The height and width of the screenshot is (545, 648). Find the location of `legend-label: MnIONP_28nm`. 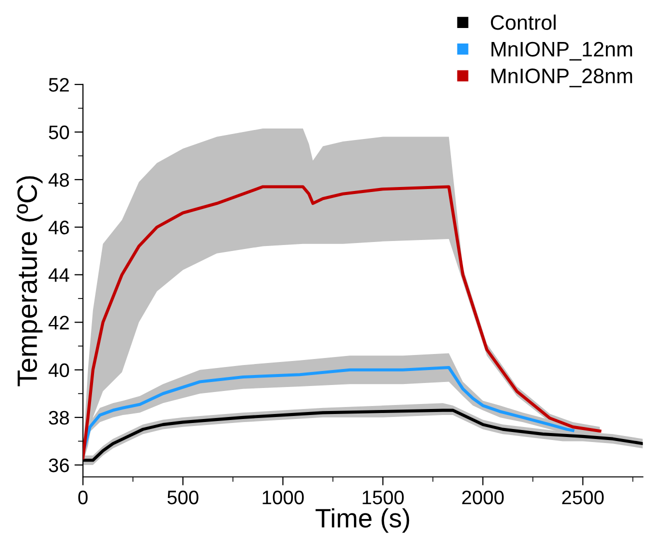

legend-label: MnIONP_28nm is located at coordinates (562, 78).